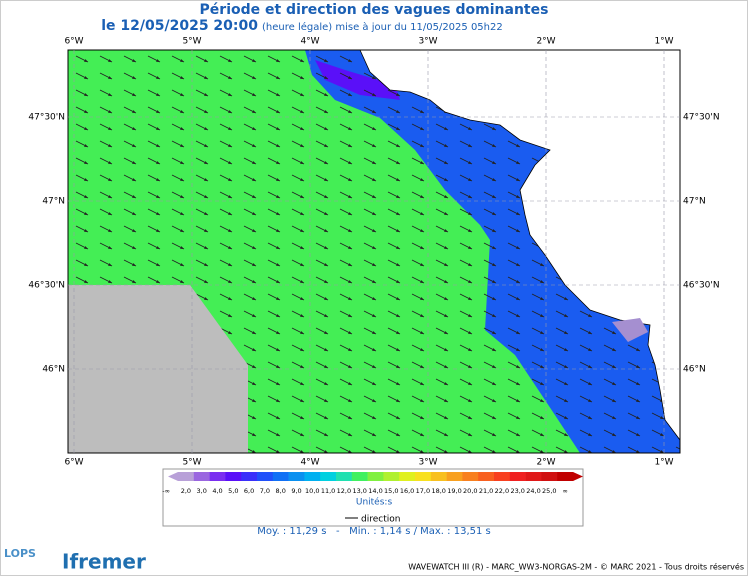 The height and width of the screenshot is (580, 748). I want to click on legend-label: 18,0, so click(438, 491).